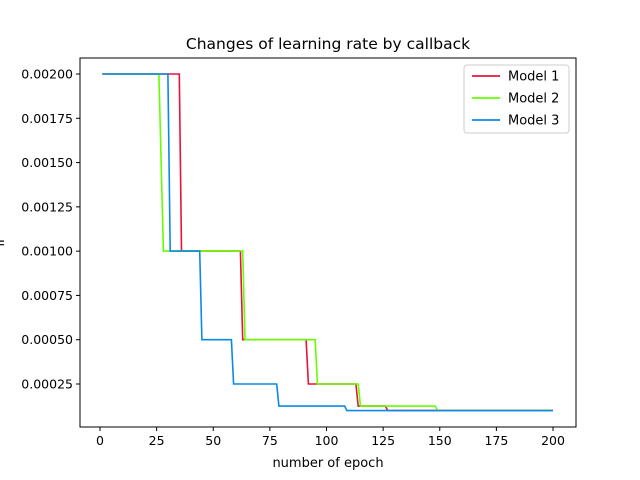 Image resolution: width=640 pixels, height=480 pixels. What do you see at coordinates (533, 121) in the screenshot?
I see `legend-label-3: Model 3` at bounding box center [533, 121].